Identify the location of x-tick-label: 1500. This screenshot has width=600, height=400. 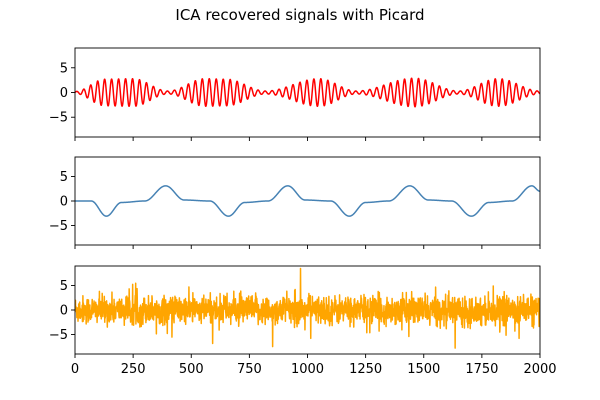
(423, 369).